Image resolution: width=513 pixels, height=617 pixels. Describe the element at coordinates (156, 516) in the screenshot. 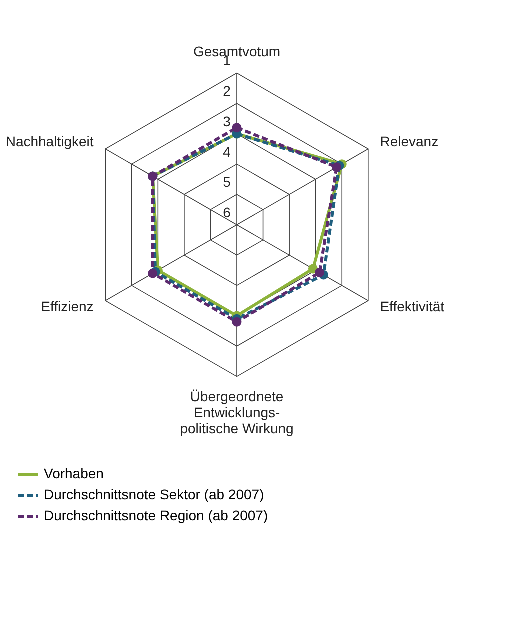

I see `legend-label: Durchschnittsnote Region (ab 2007)` at that location.